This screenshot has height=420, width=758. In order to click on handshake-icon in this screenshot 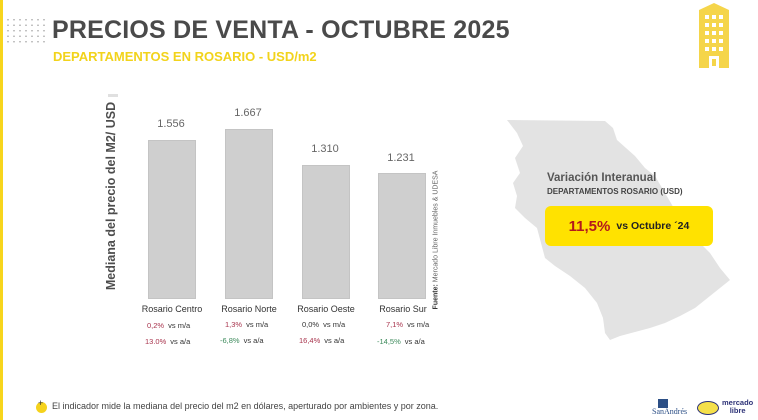, I will do `click(708, 408)`.